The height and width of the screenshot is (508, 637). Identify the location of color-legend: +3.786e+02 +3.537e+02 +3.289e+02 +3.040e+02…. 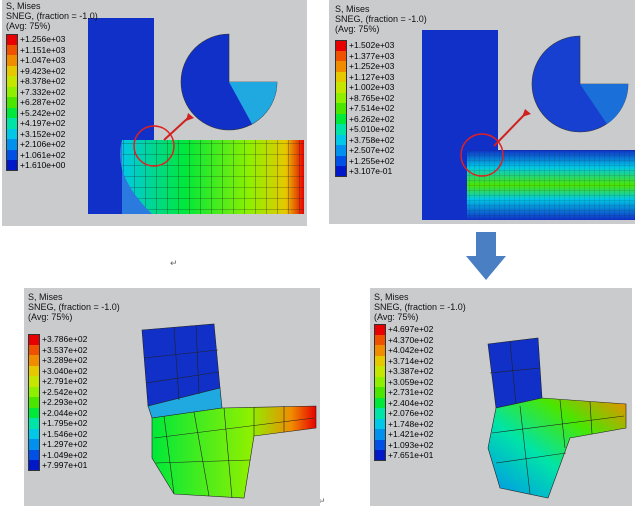
(57, 402).